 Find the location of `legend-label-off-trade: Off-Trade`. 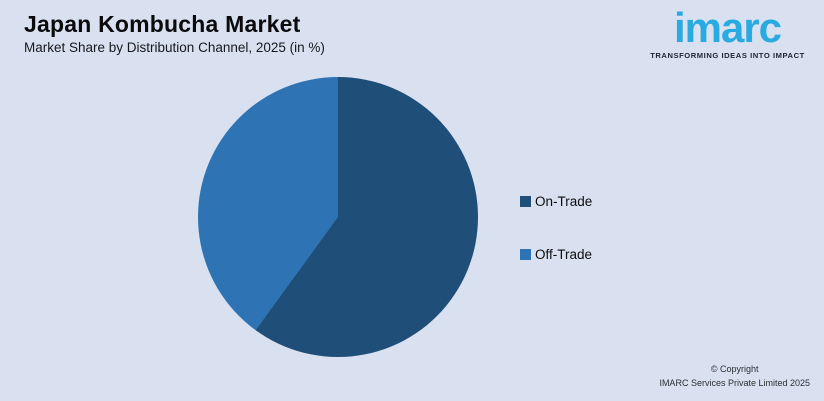

legend-label-off-trade: Off-Trade is located at coordinates (564, 254).